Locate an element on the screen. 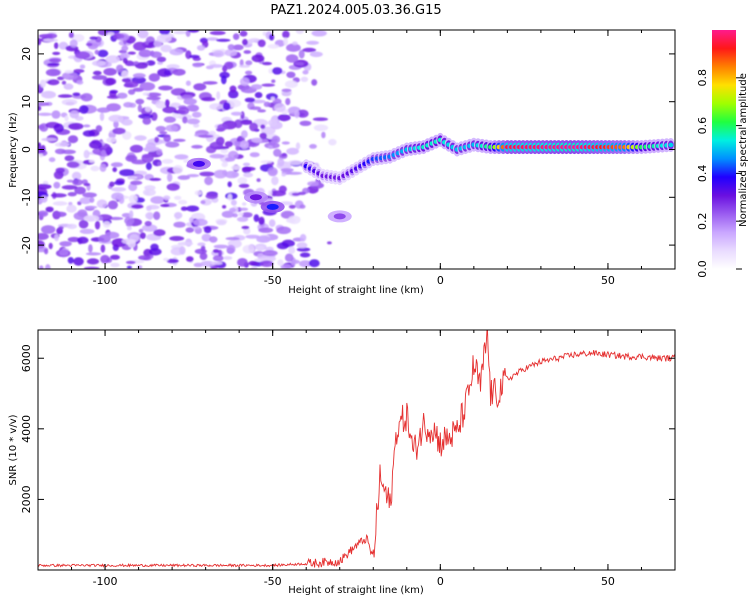 This screenshot has height=600, width=750. heatmap-x-tick-label: -100 is located at coordinates (105, 280).